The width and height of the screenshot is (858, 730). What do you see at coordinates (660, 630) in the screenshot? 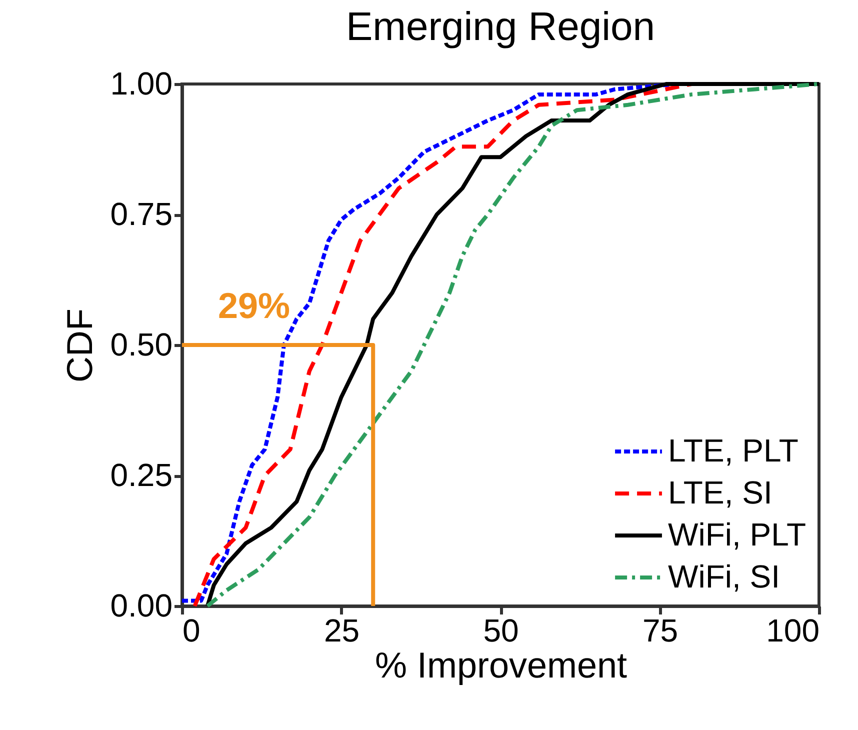
I see `x-tick-label: 75` at bounding box center [660, 630].